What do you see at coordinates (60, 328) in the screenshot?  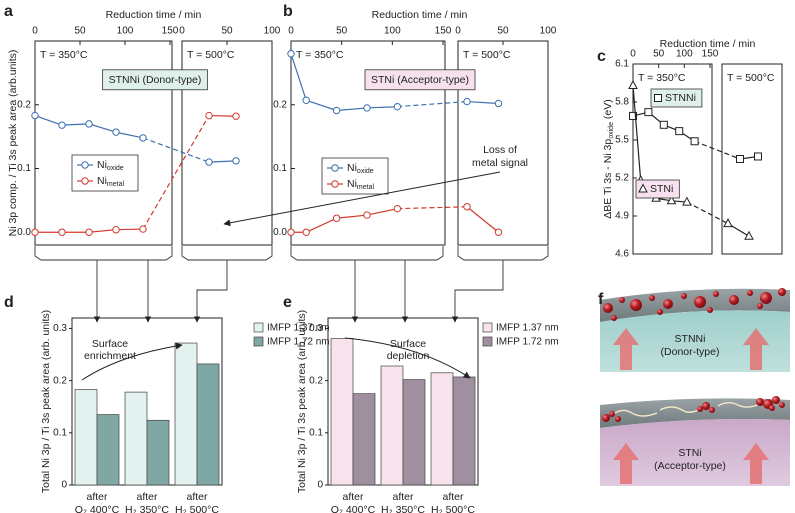 I see `y-tick-label: 0.3` at bounding box center [60, 328].